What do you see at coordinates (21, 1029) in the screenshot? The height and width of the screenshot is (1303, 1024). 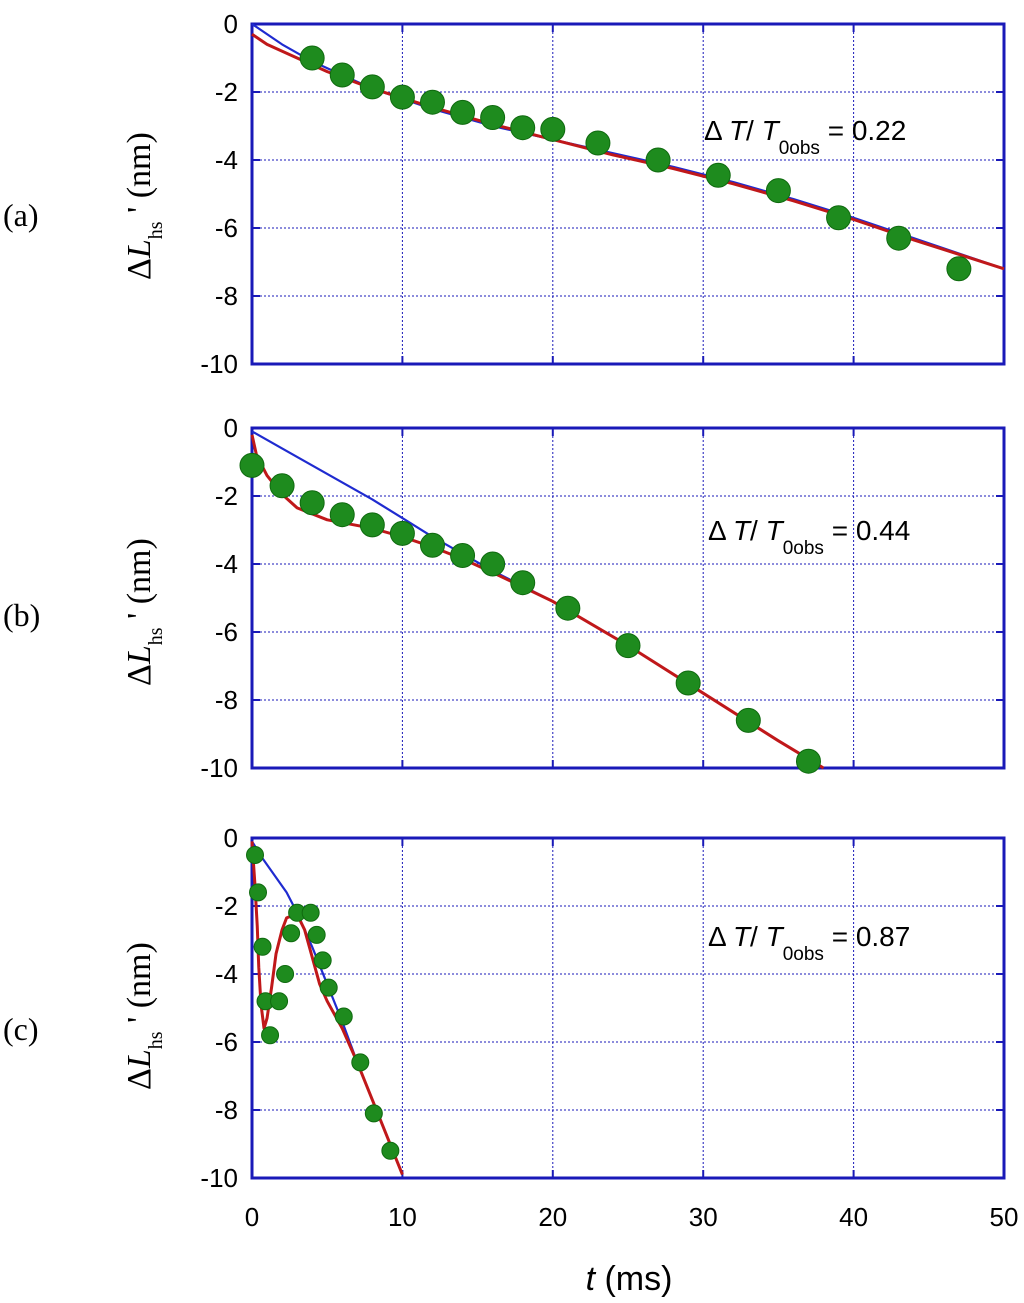 I see `panel-label: (c)` at bounding box center [21, 1029].